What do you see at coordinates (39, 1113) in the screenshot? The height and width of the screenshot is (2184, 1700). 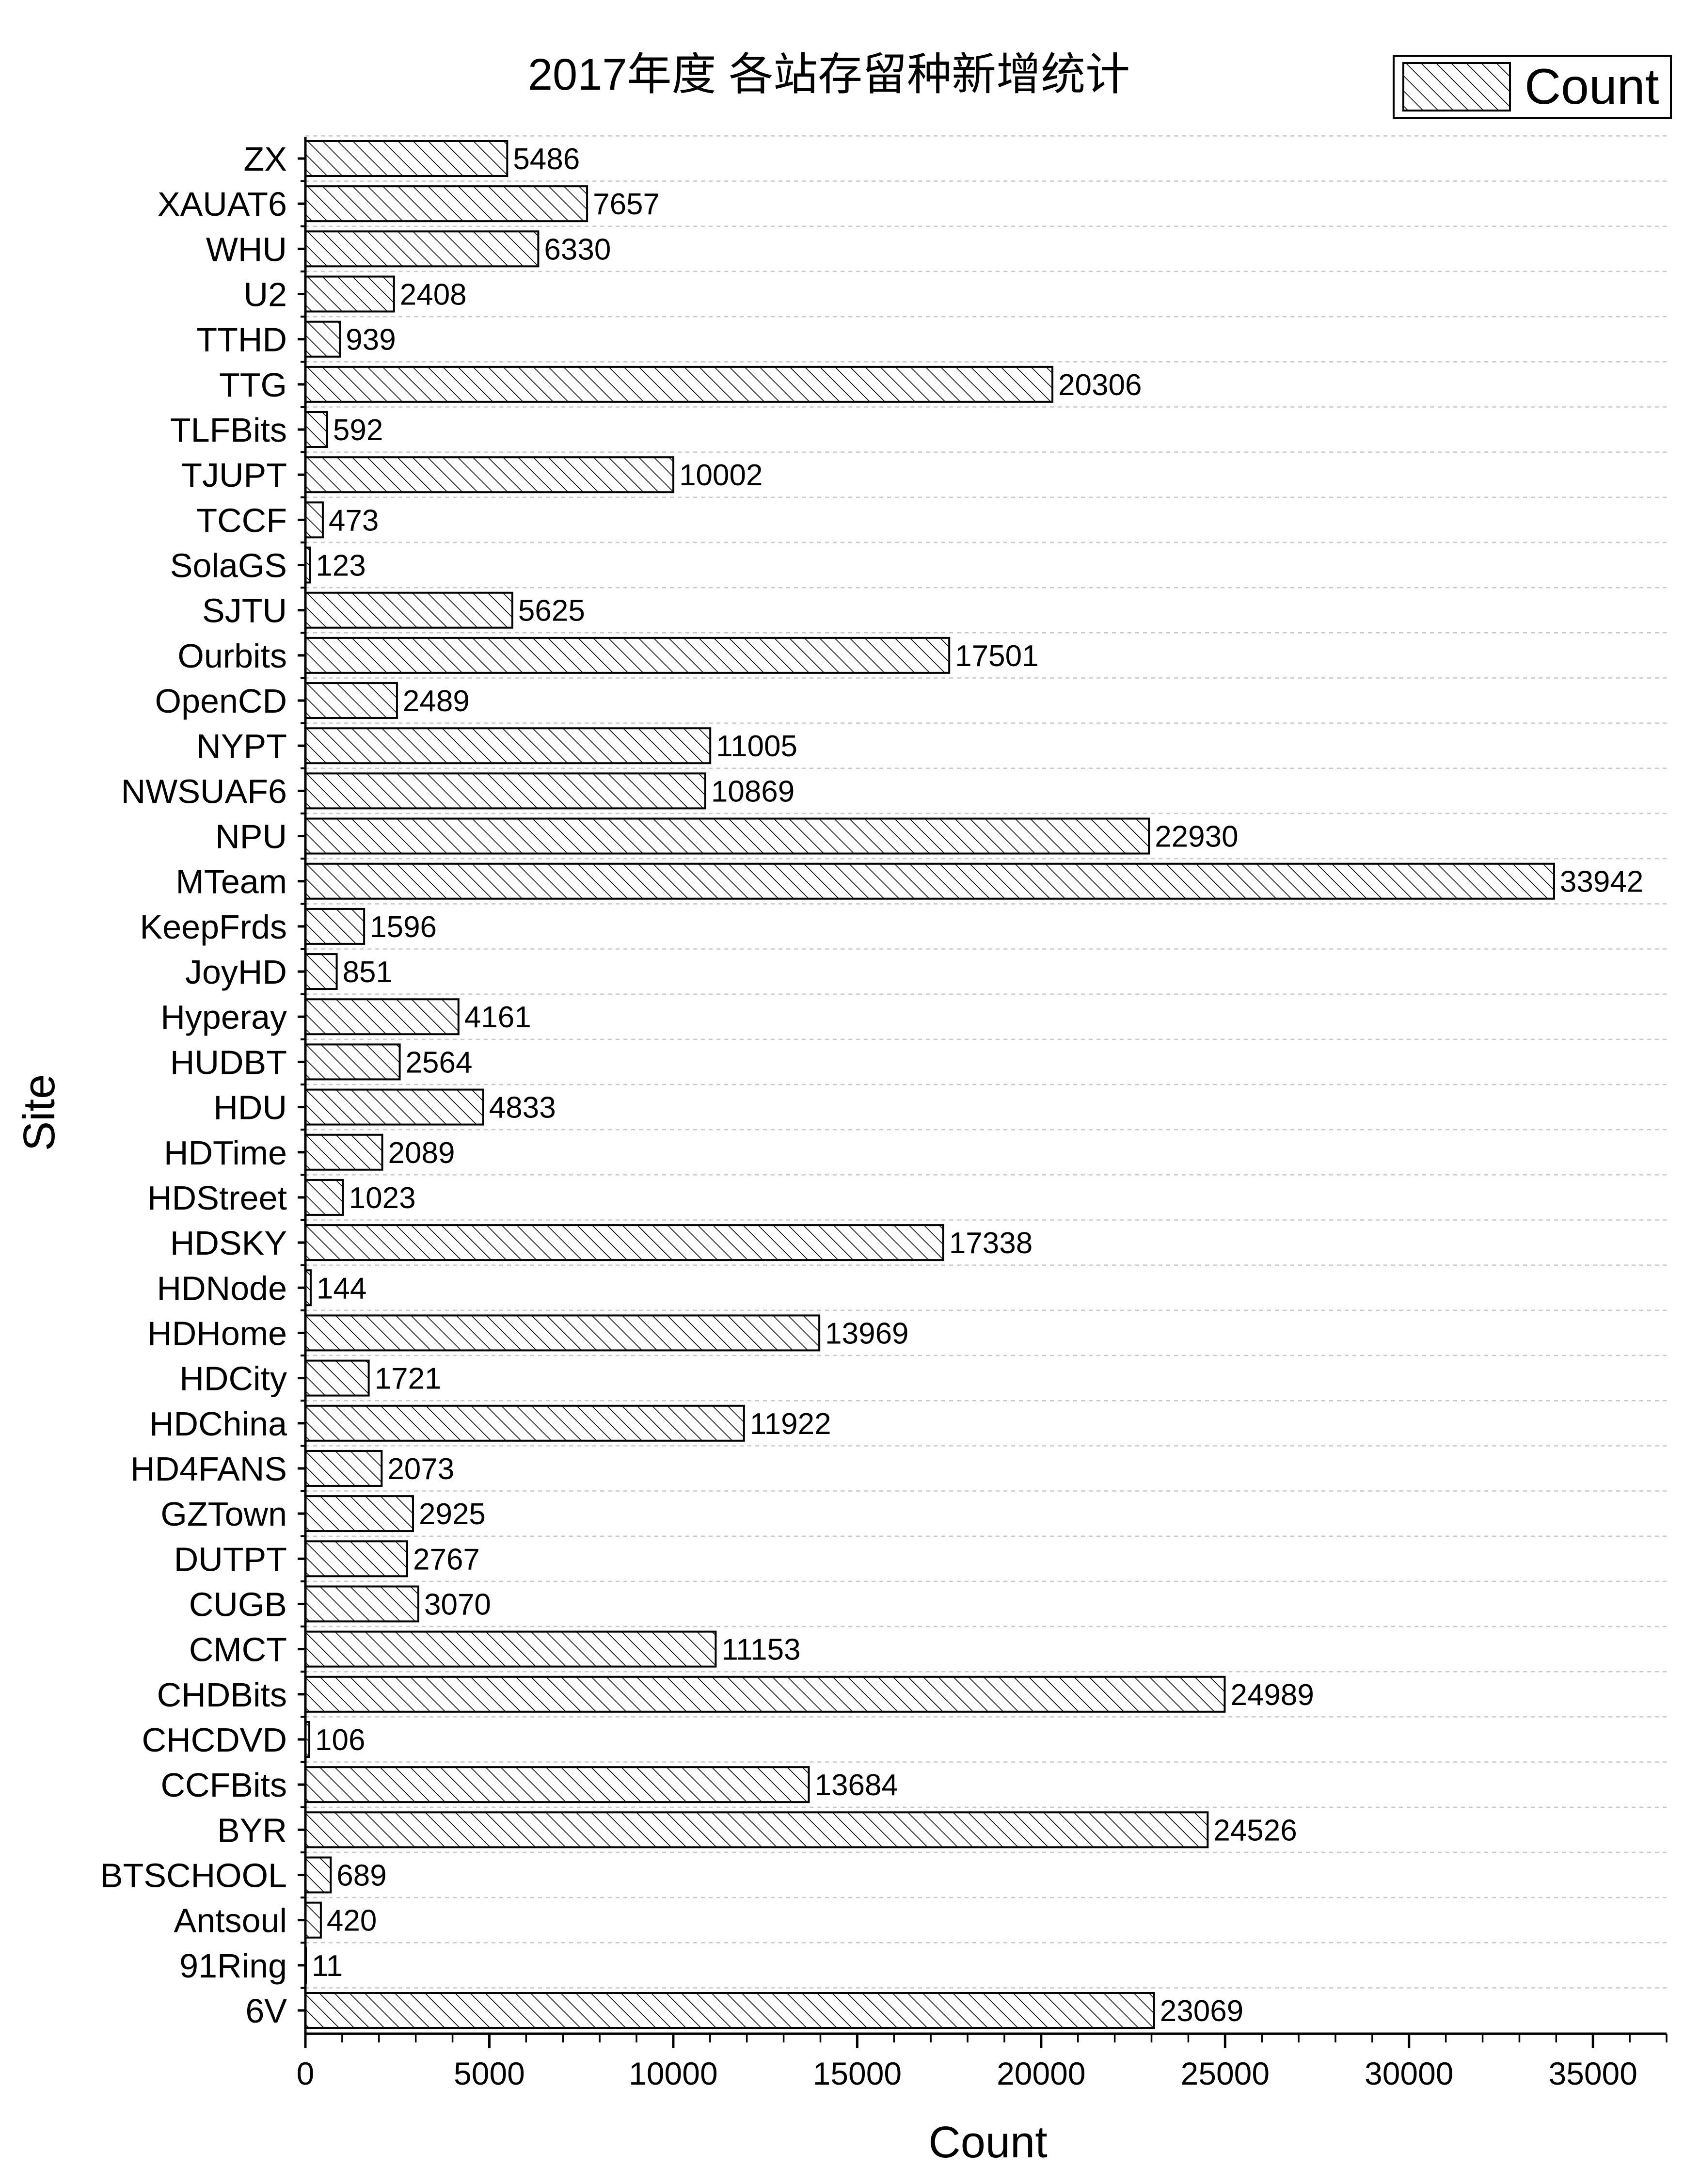 I see `y-axis-title: Site` at bounding box center [39, 1113].